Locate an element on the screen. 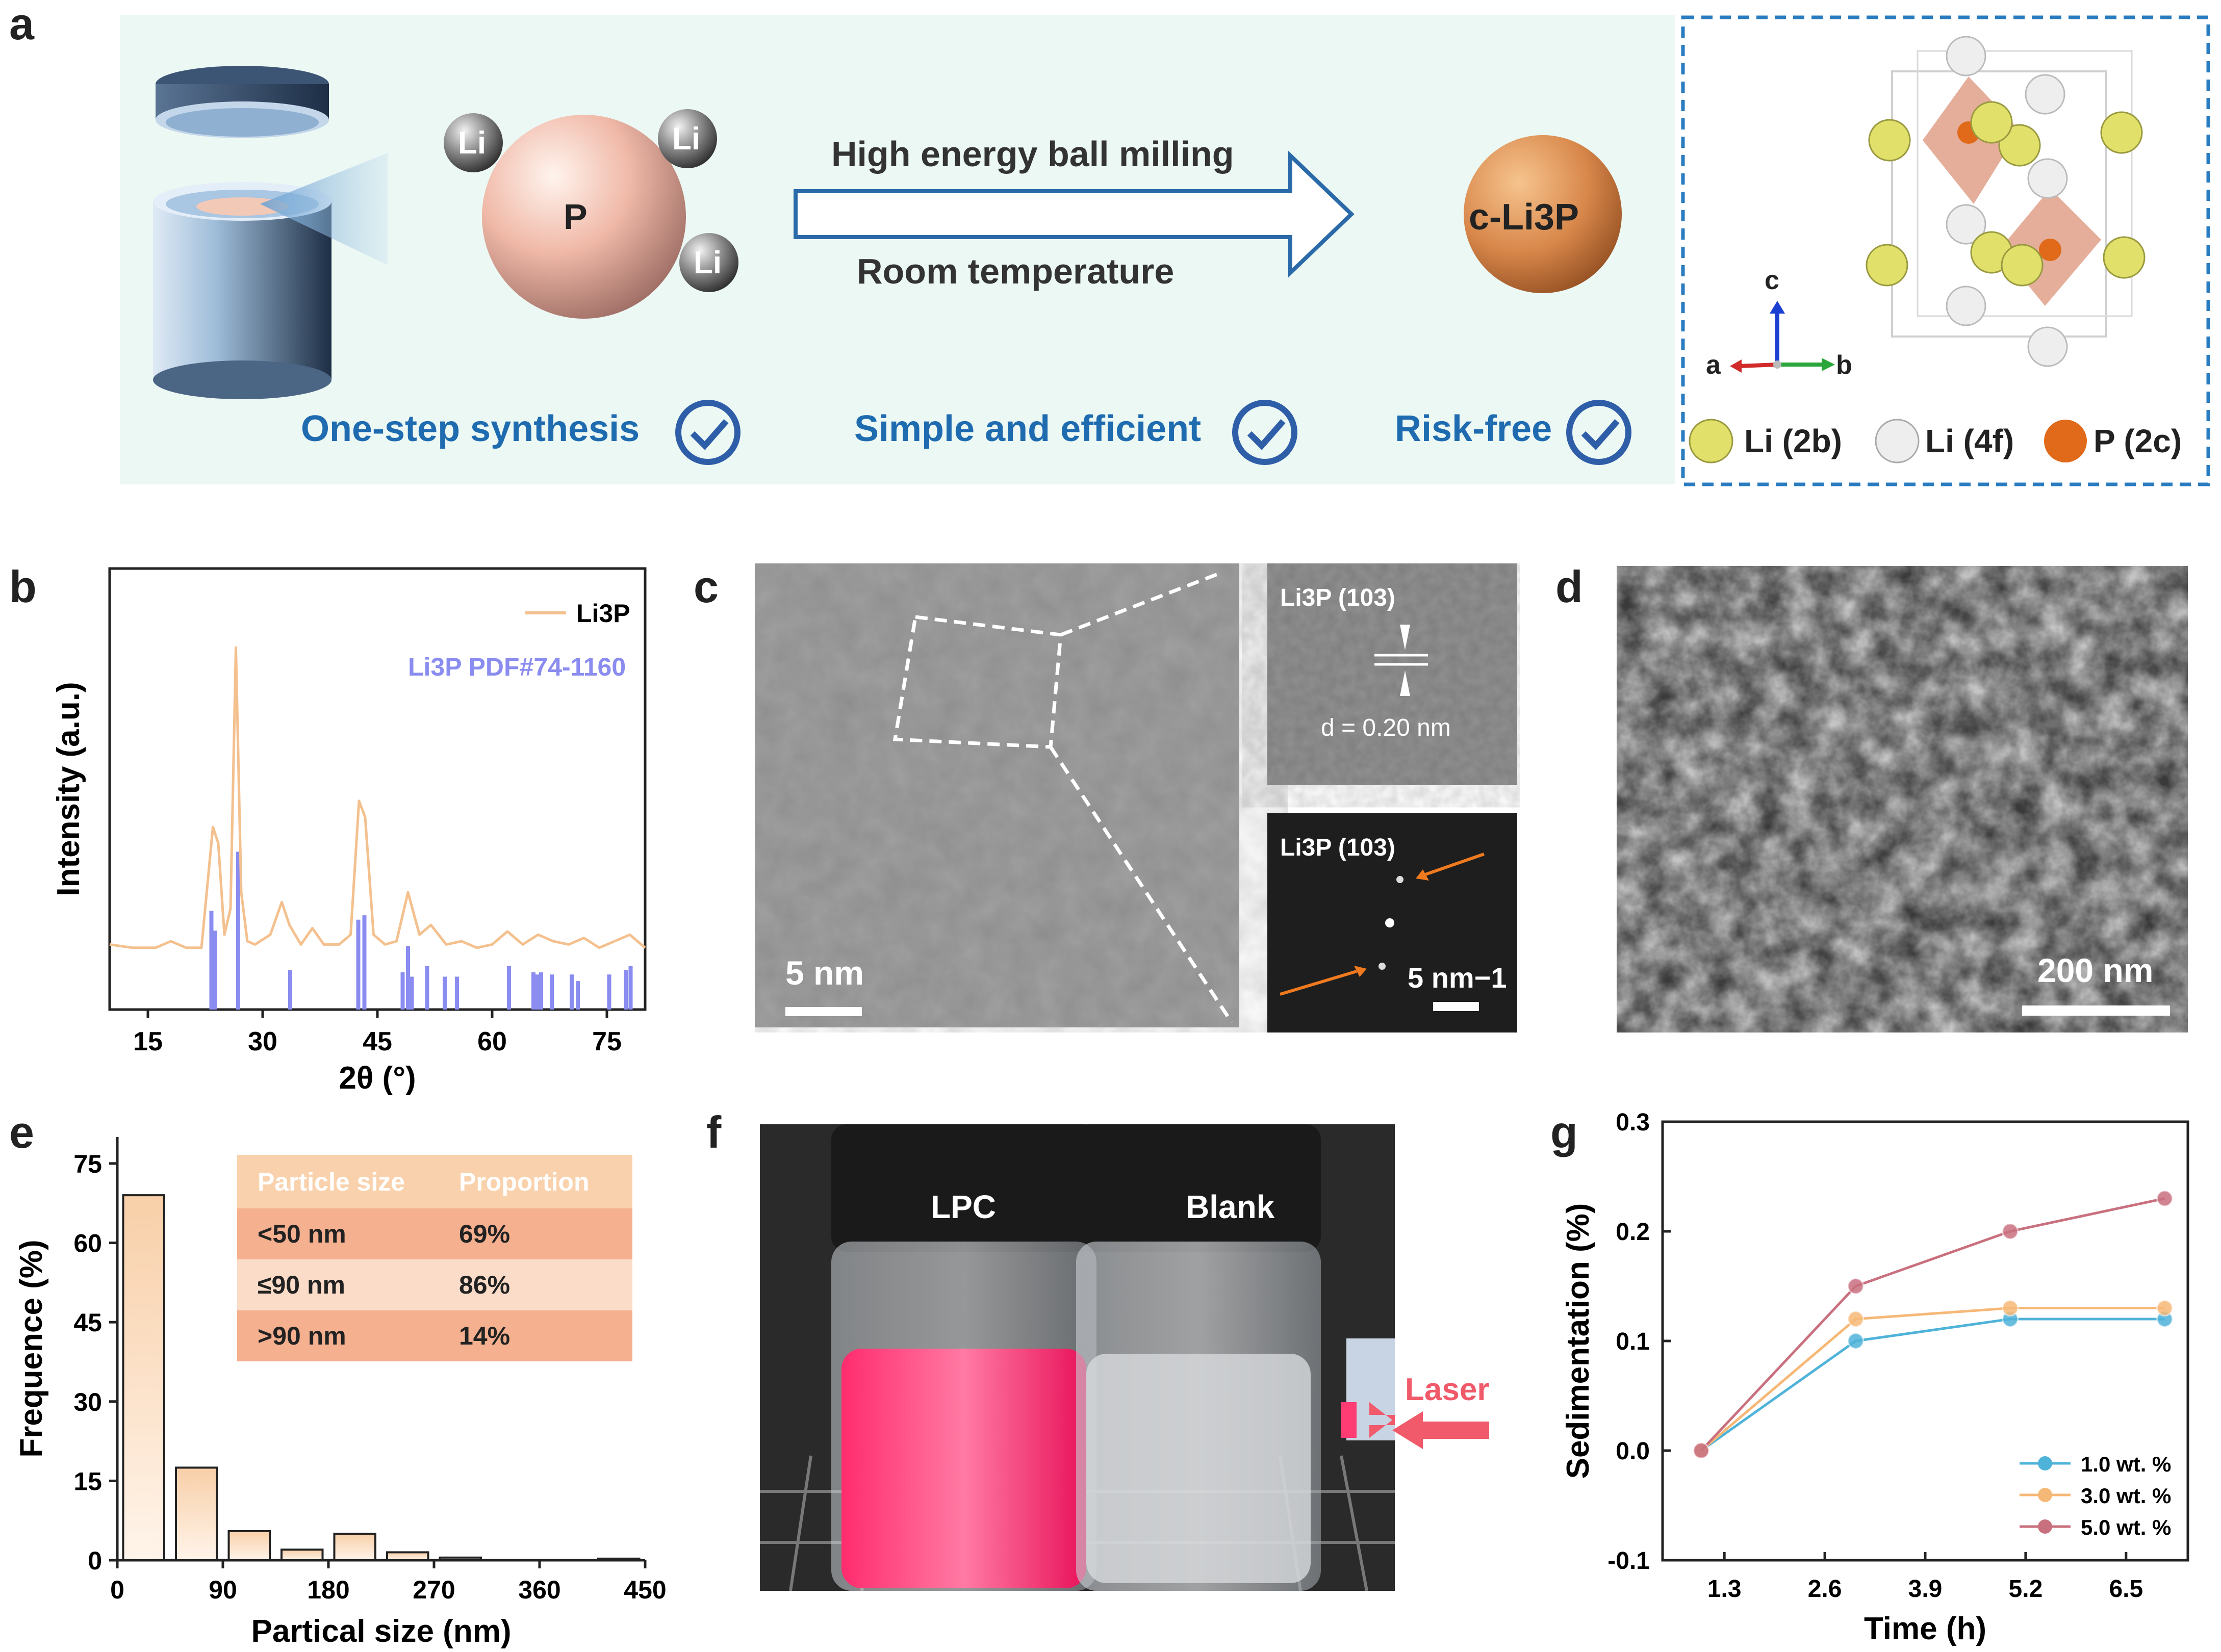 The height and width of the screenshot is (1652, 2221). y-axis-label: Intensity (a.u.) is located at coordinates (68, 789).